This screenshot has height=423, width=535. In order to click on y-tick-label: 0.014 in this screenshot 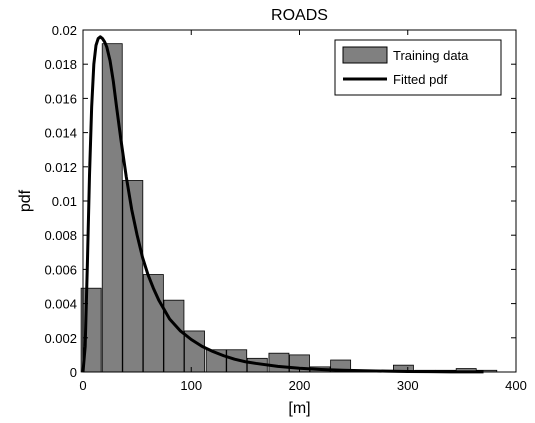, I will do `click(60, 133)`.